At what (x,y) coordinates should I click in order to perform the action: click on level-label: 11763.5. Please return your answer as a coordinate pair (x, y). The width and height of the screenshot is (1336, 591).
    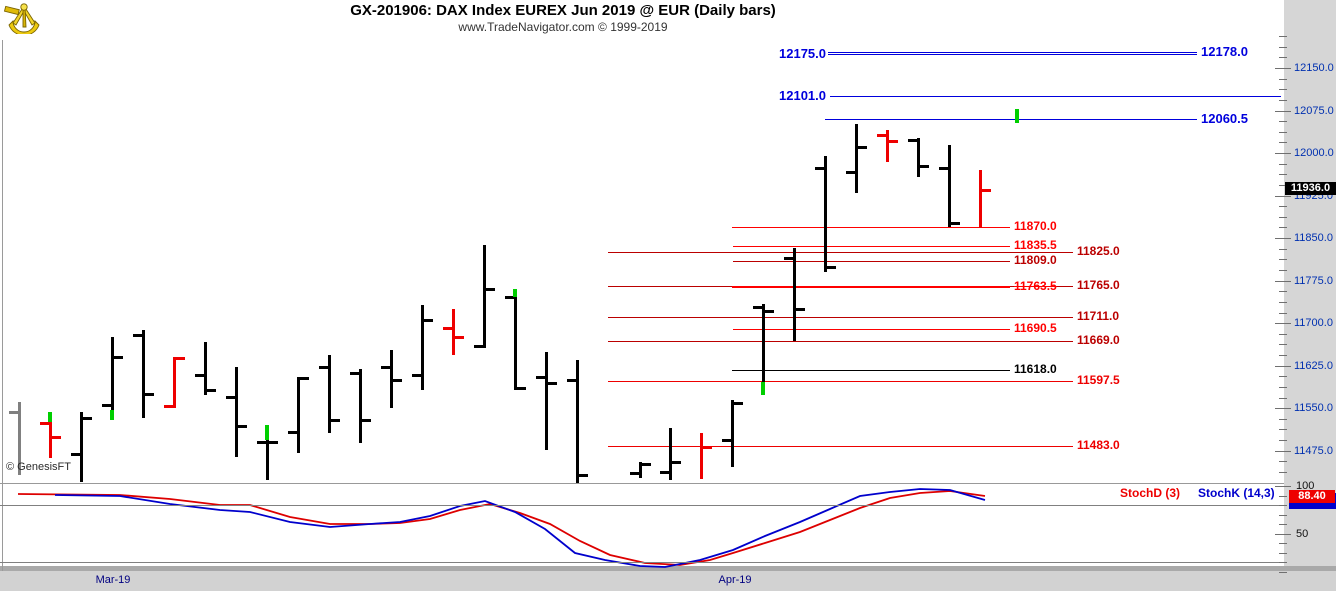
    Looking at the image, I should click on (1035, 286).